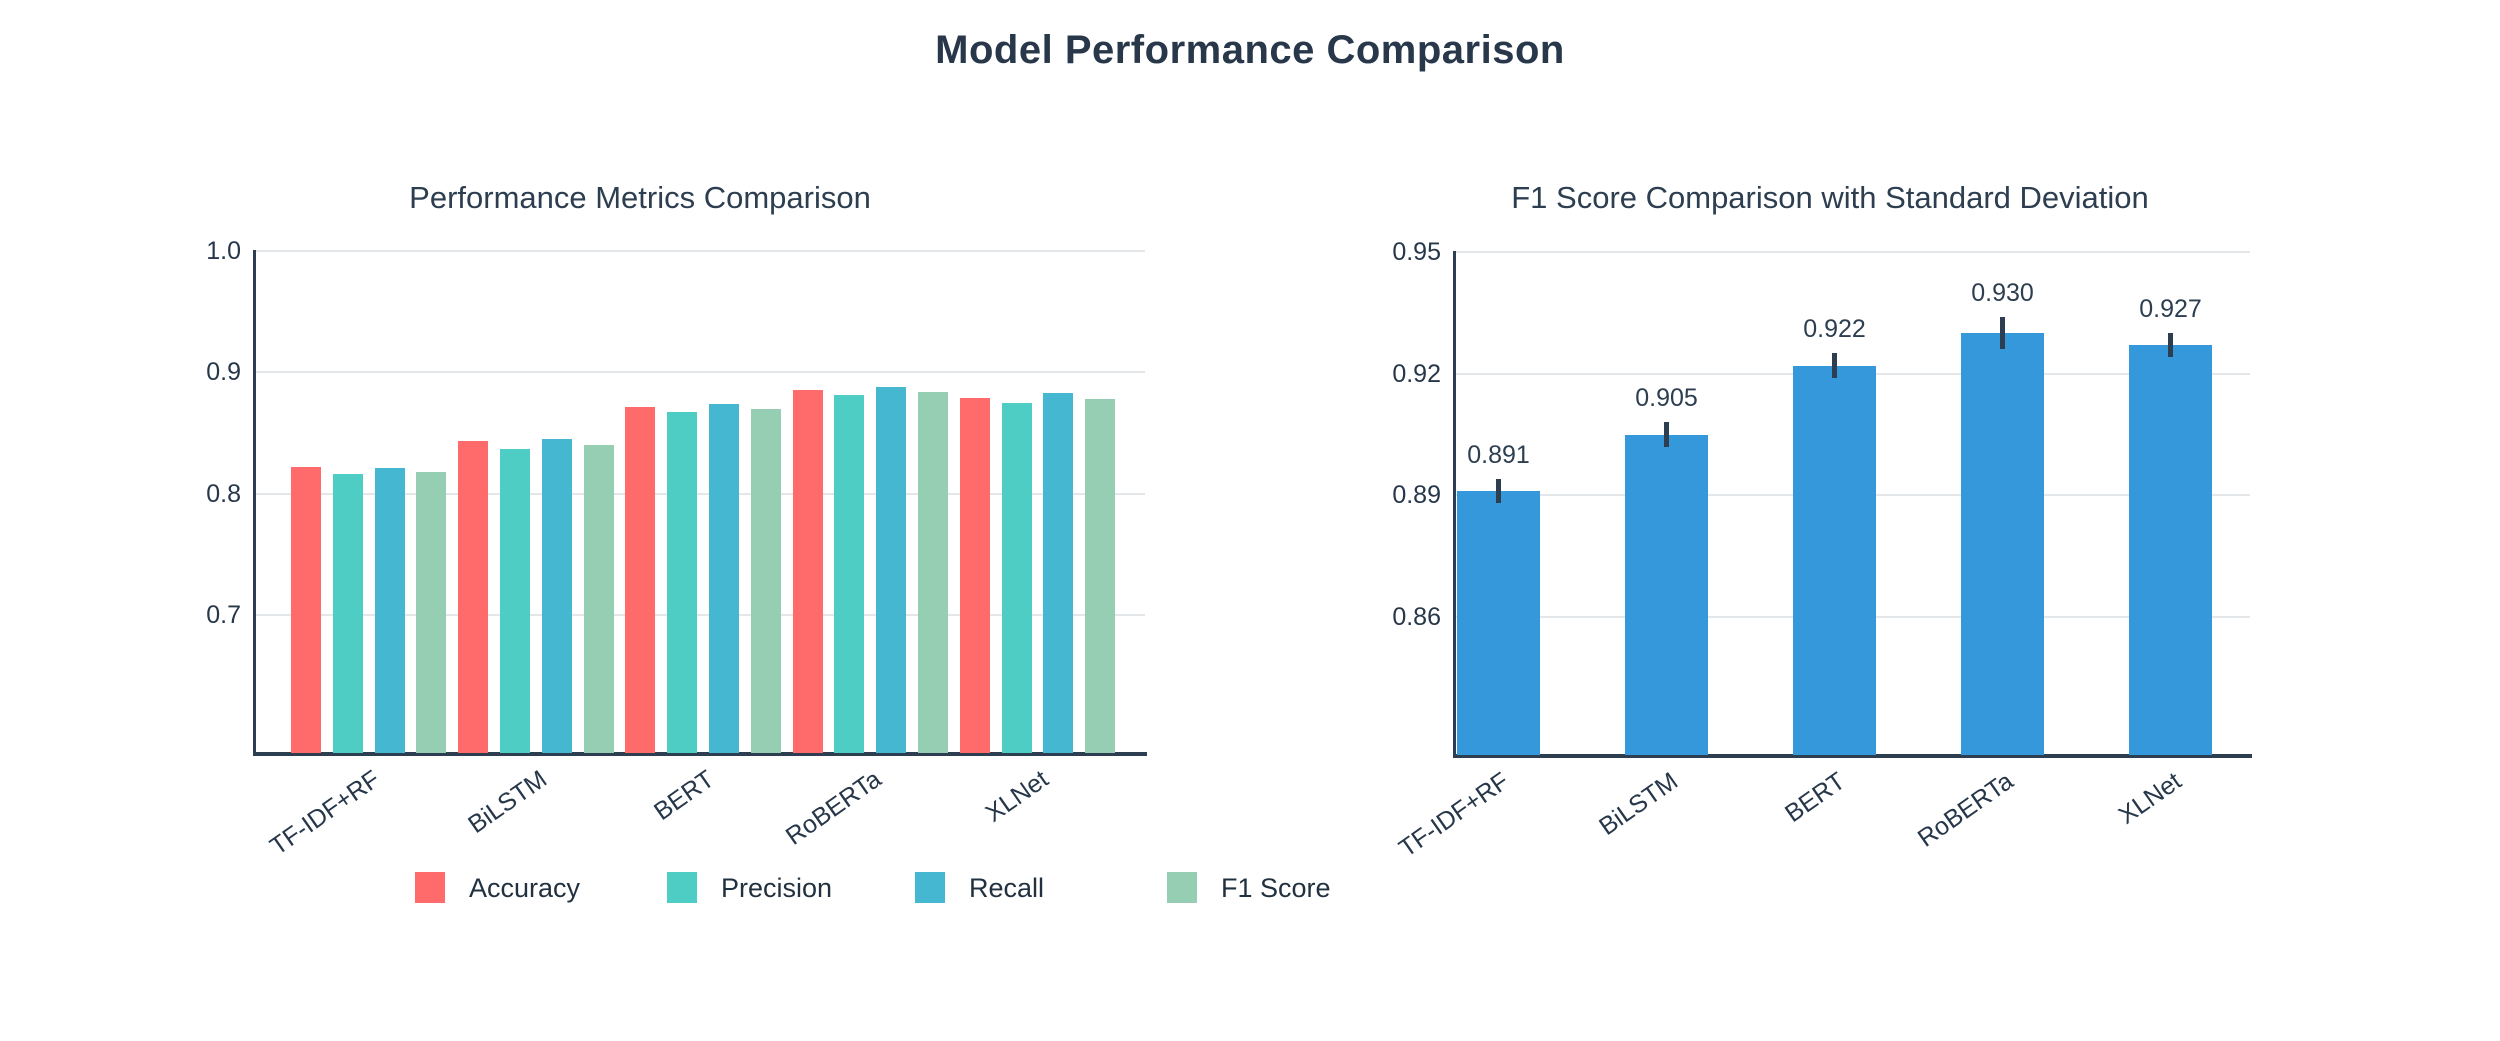 The width and height of the screenshot is (2500, 1041). What do you see at coordinates (640, 580) in the screenshot?
I see `bar-accuracy-bert` at bounding box center [640, 580].